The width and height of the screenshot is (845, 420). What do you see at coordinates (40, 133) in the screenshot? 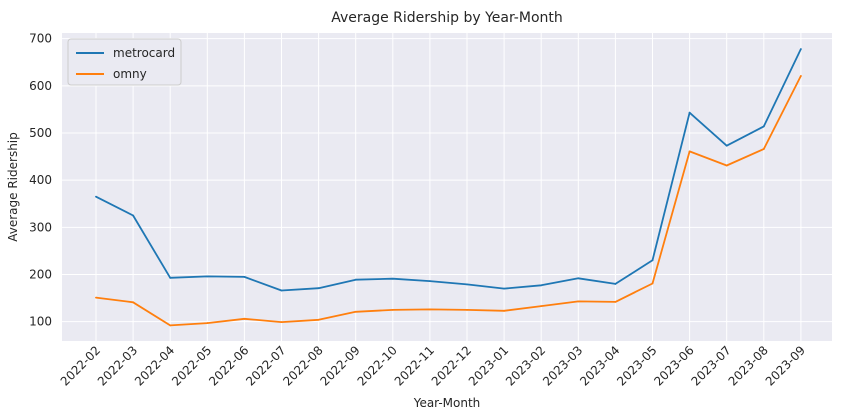
I see `y-tick-label: 500` at bounding box center [40, 133].